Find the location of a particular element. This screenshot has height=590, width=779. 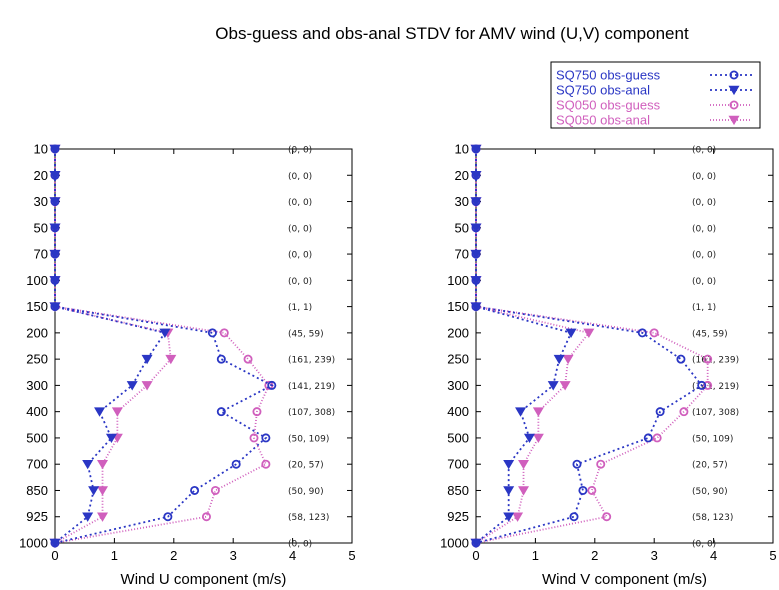

legend-label: SQ750 obs-guess is located at coordinates (608, 75).